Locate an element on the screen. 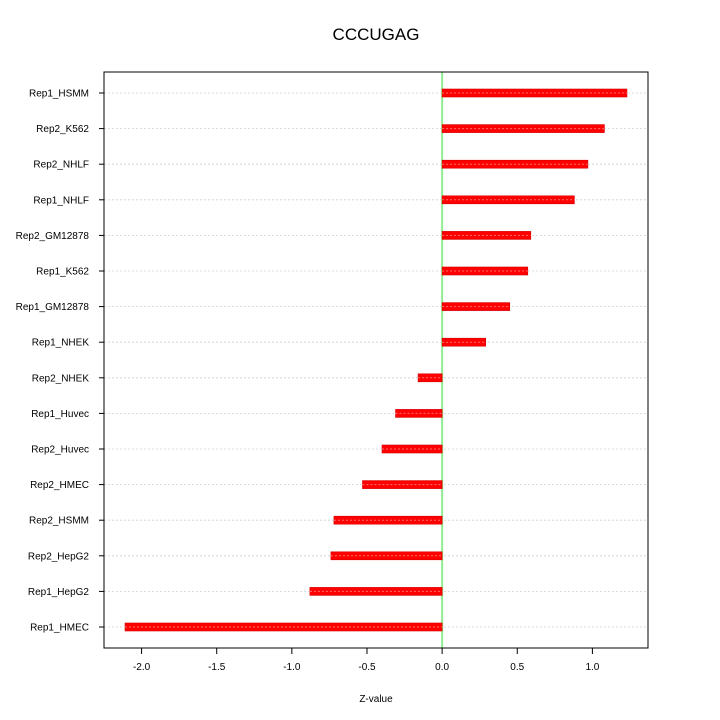 This screenshot has width=720, height=720. x-tick-label: 1.0 is located at coordinates (592, 667).